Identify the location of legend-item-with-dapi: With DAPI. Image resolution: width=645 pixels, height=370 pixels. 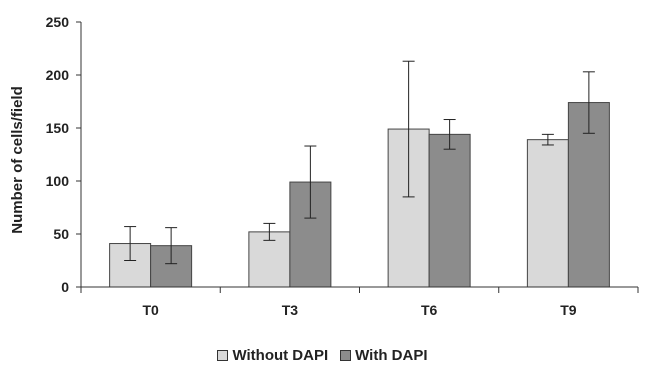
(384, 355).